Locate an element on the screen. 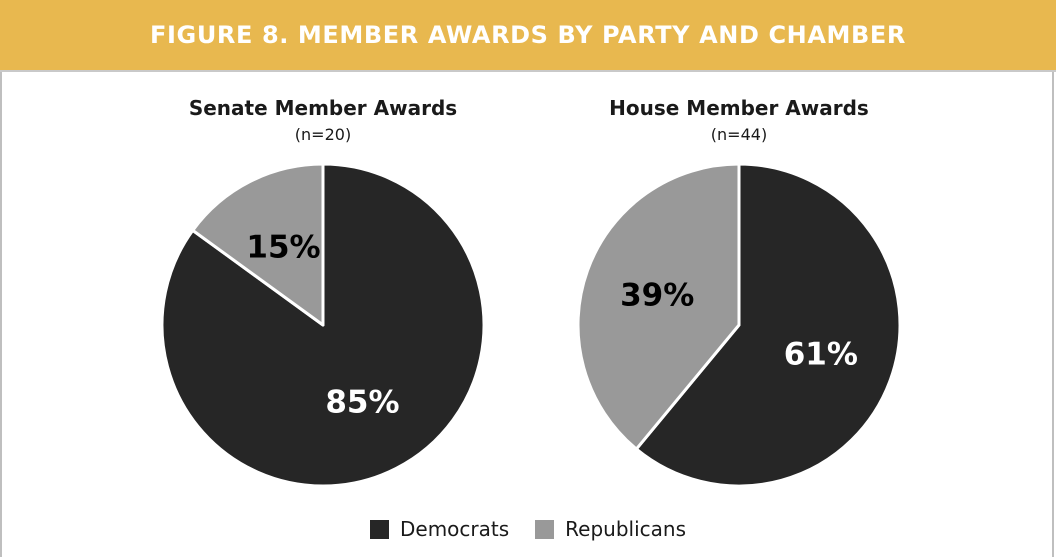 The width and height of the screenshot is (1056, 557). legend-swatch-democrats is located at coordinates (379, 529).